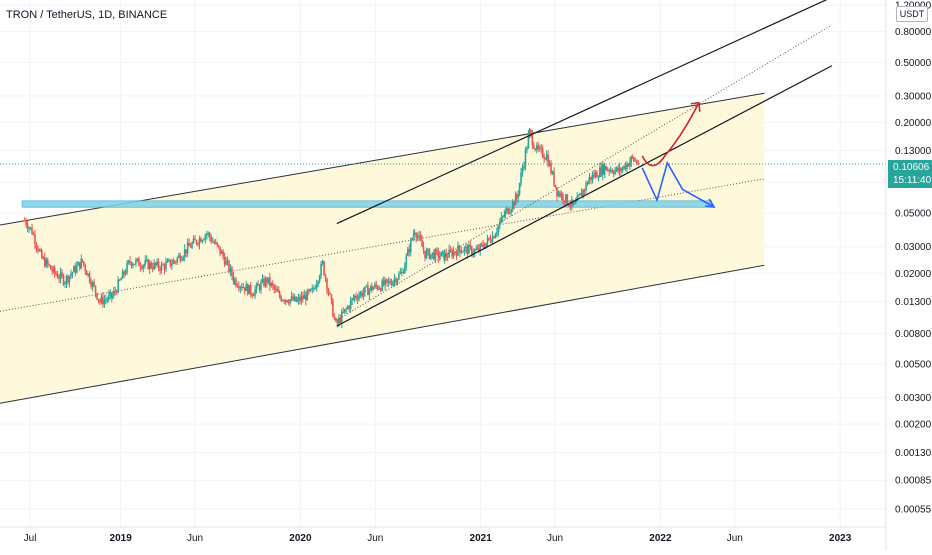  I want to click on support-zone, so click(367, 204).